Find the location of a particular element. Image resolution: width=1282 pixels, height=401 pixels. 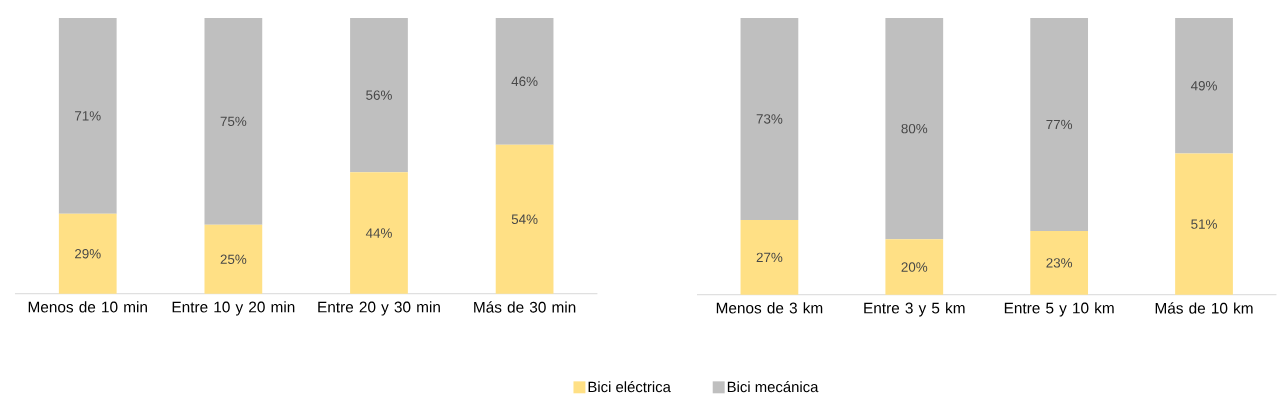

x-tick-label: Entre 20 y 30 min is located at coordinates (379, 308).